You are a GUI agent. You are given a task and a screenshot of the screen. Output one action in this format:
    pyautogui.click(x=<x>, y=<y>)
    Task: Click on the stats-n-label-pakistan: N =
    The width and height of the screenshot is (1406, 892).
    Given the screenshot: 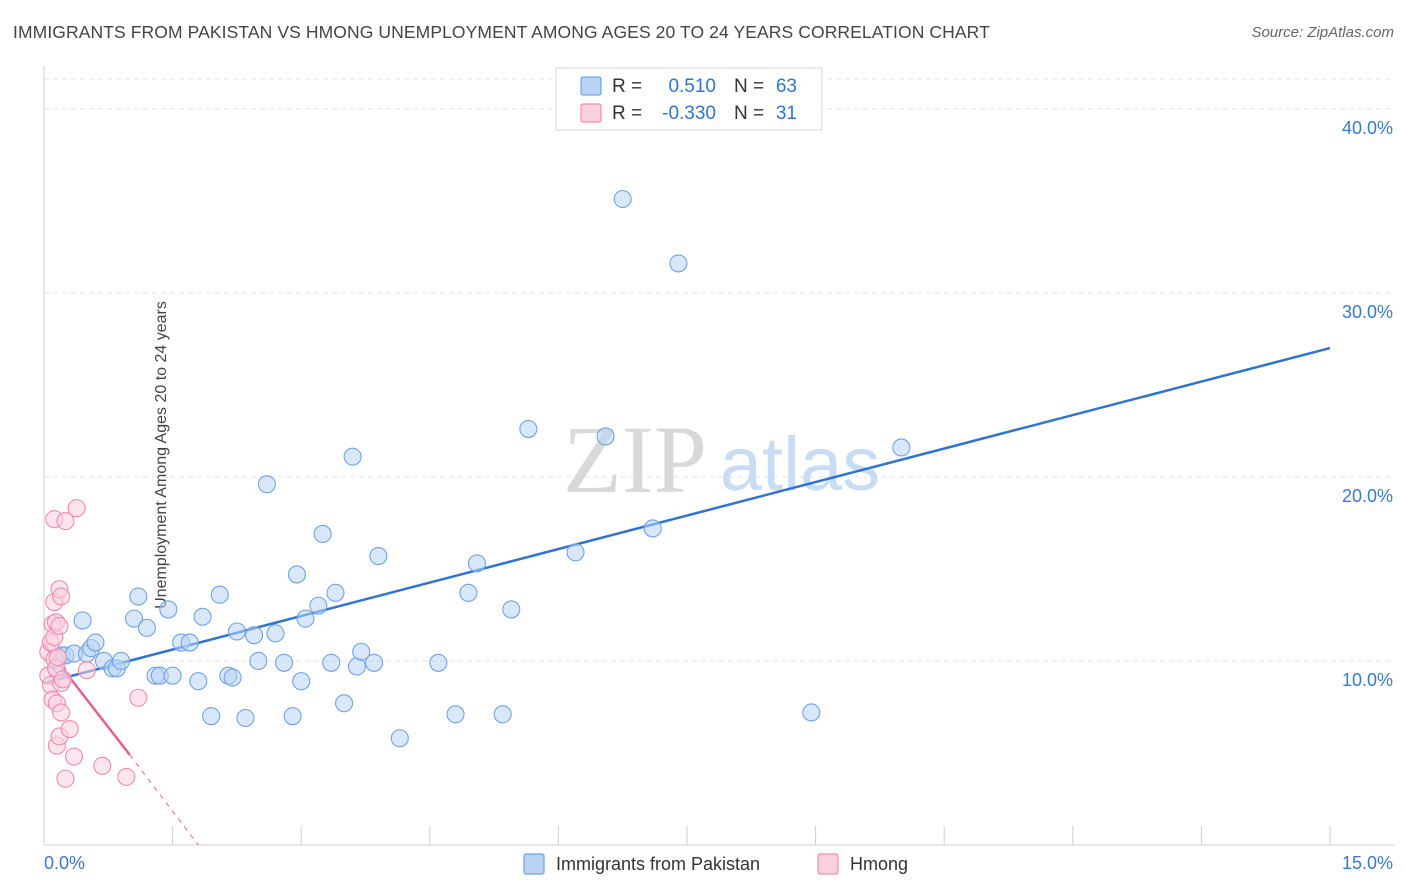 What is the action you would take?
    pyautogui.click(x=749, y=86)
    